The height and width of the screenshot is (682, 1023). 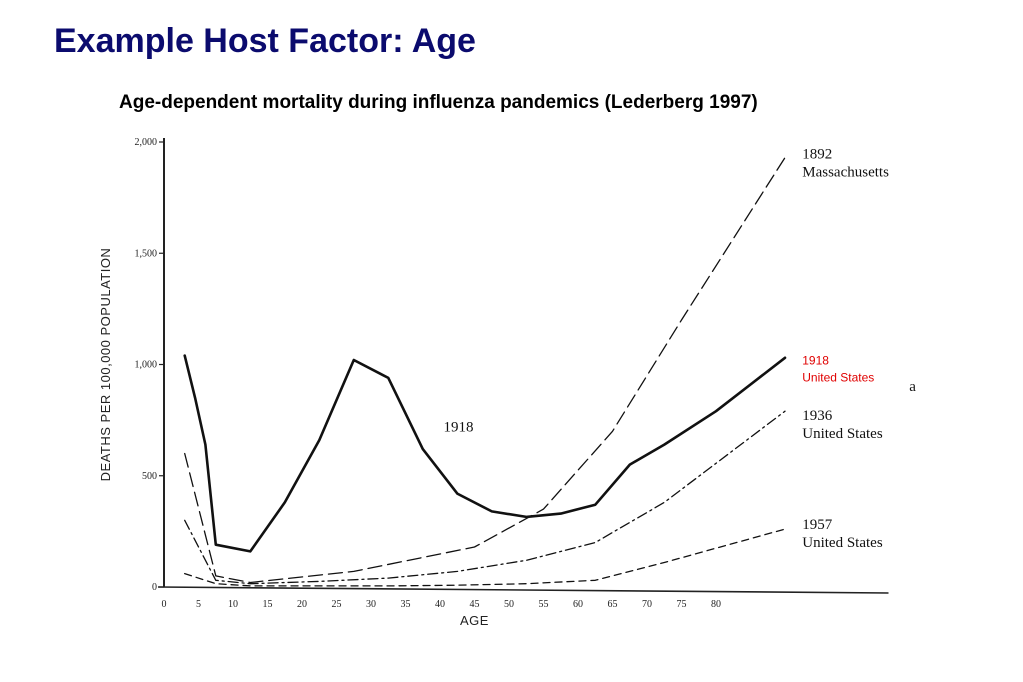 I want to click on x-tick-label: 80, so click(x=716, y=604).